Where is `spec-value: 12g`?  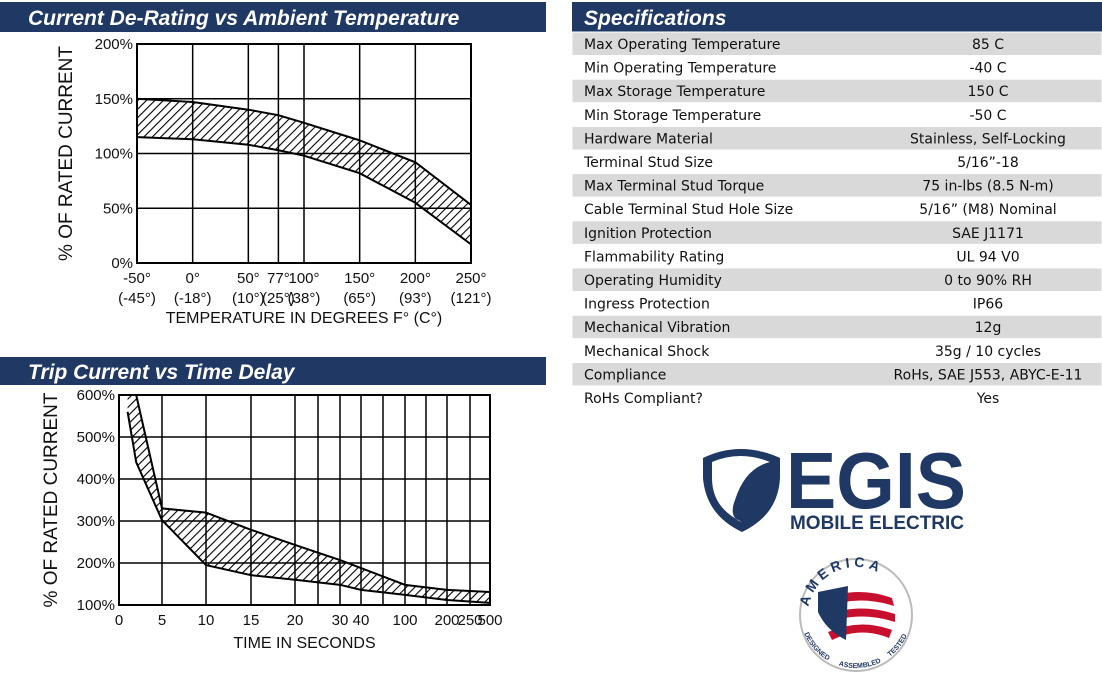
spec-value: 12g is located at coordinates (988, 328).